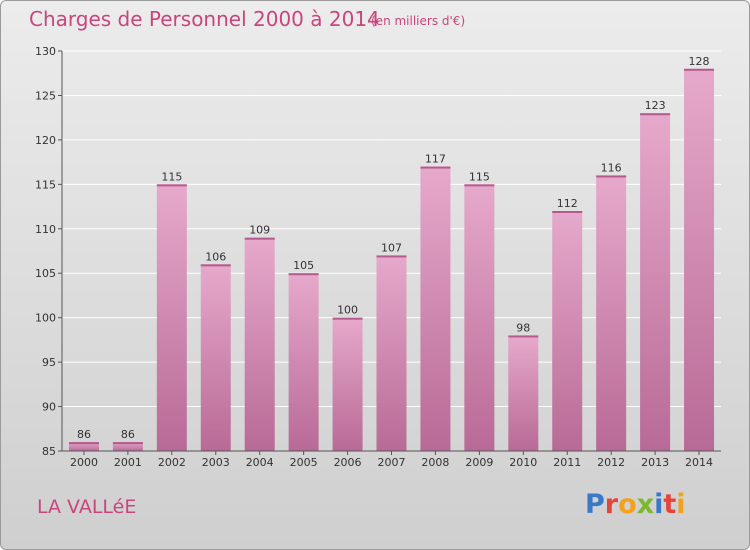  What do you see at coordinates (45, 51) in the screenshot?
I see `y-tick-label: 130` at bounding box center [45, 51].